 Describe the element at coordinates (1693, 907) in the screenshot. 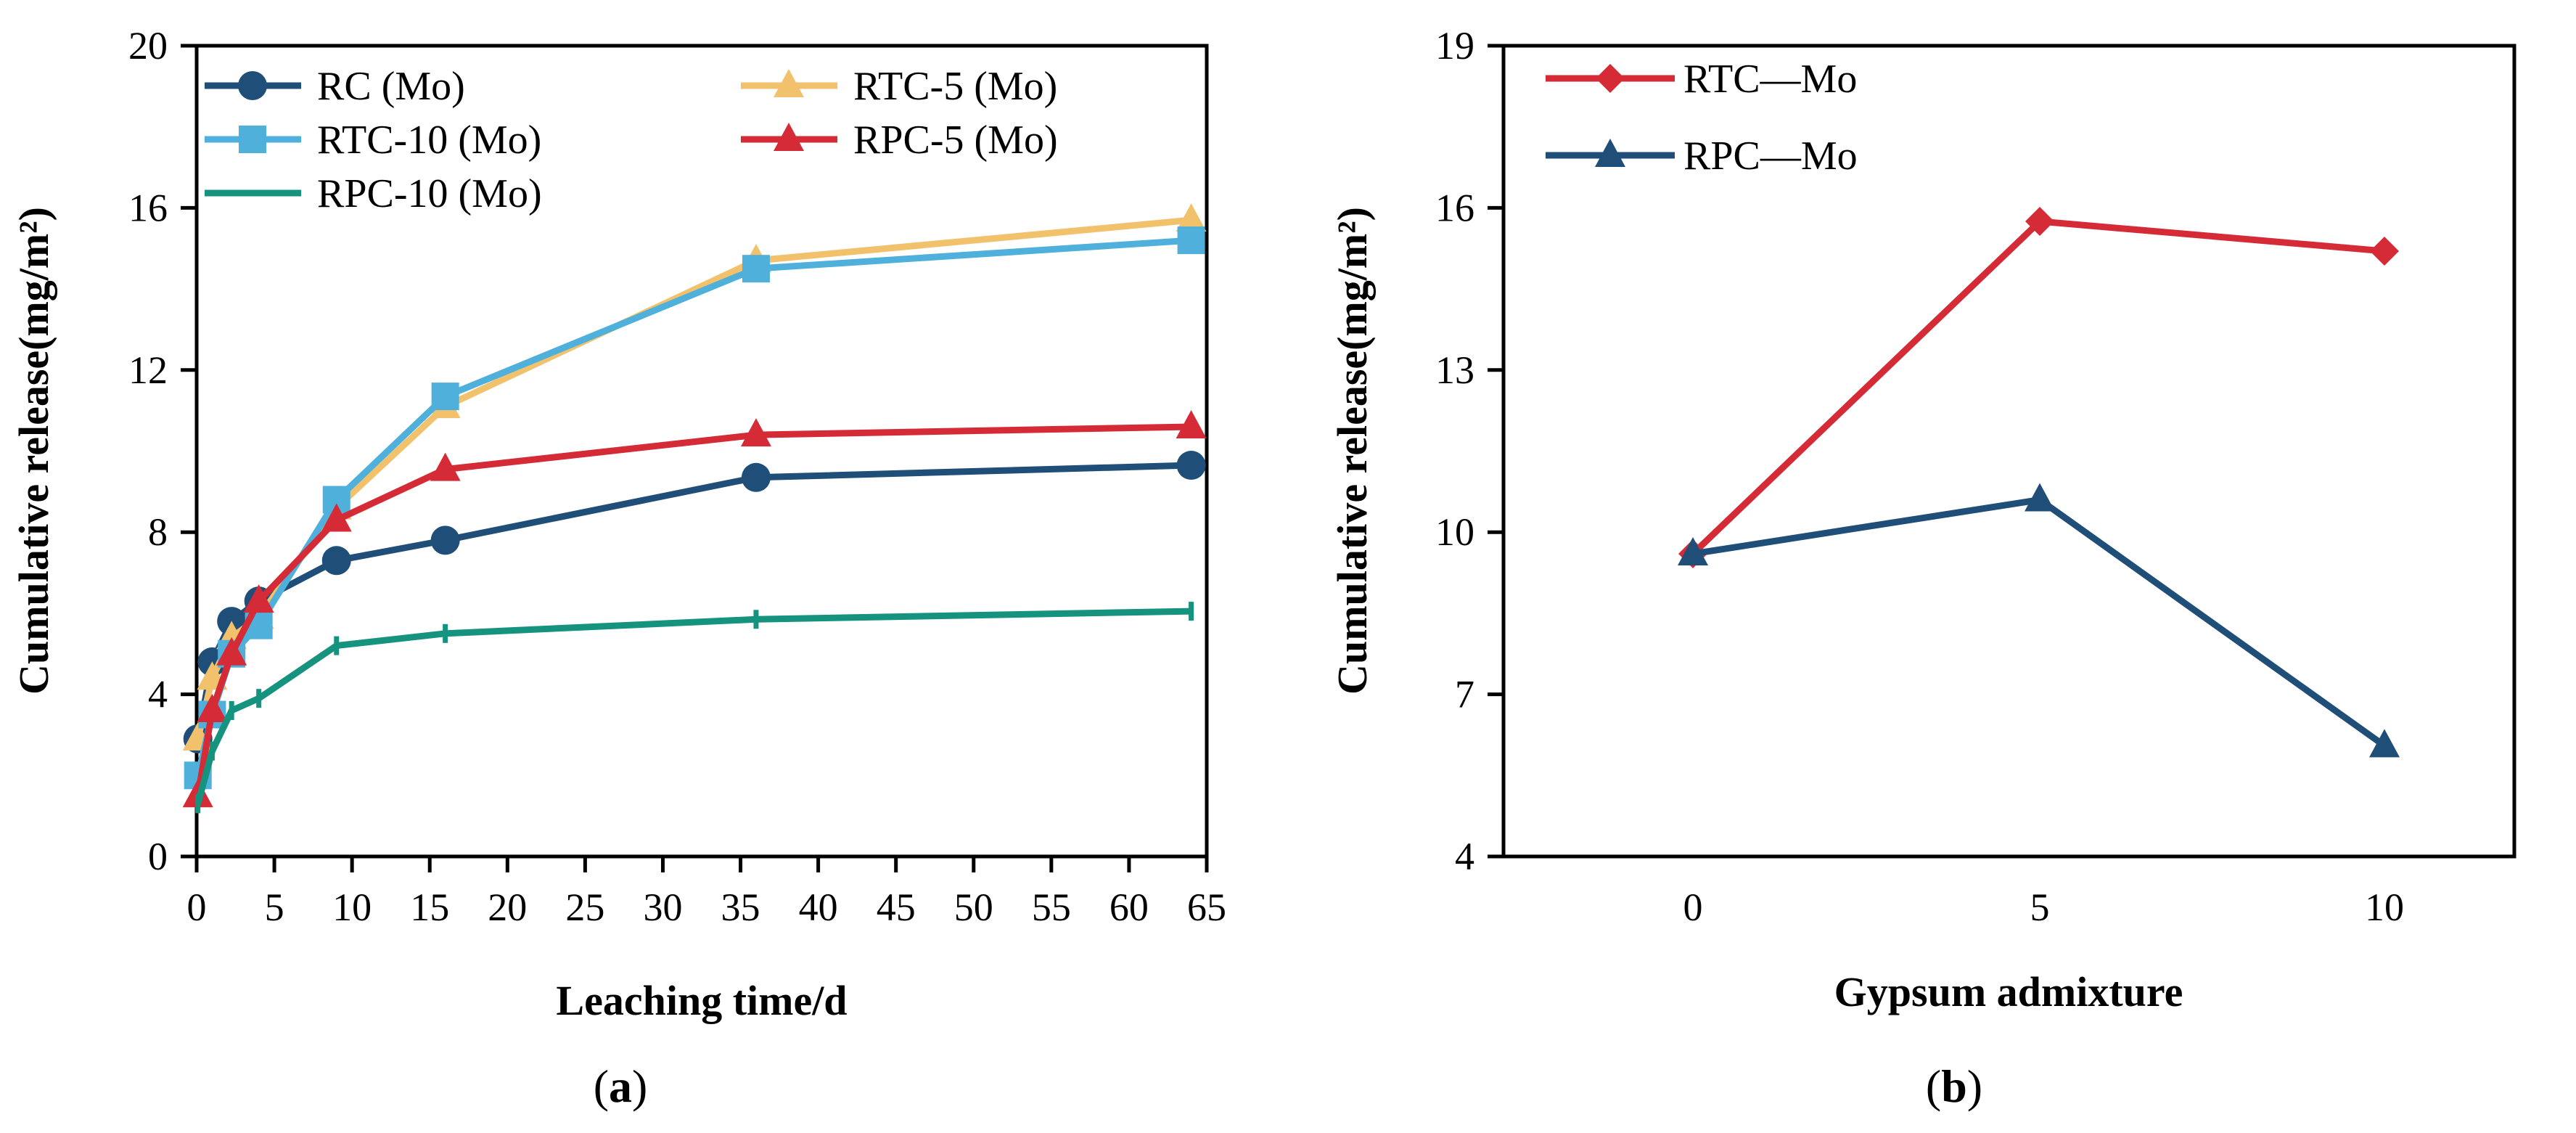

I see `panel-b-x-tick-label: 0` at that location.